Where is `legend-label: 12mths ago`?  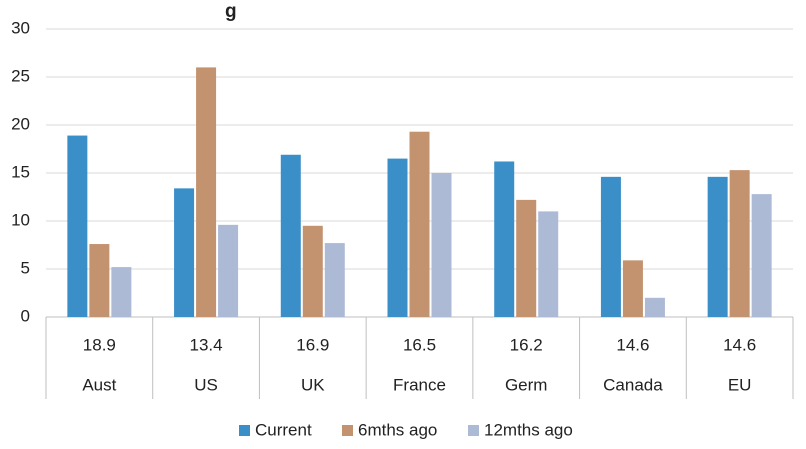
legend-label: 12mths ago is located at coordinates (528, 429).